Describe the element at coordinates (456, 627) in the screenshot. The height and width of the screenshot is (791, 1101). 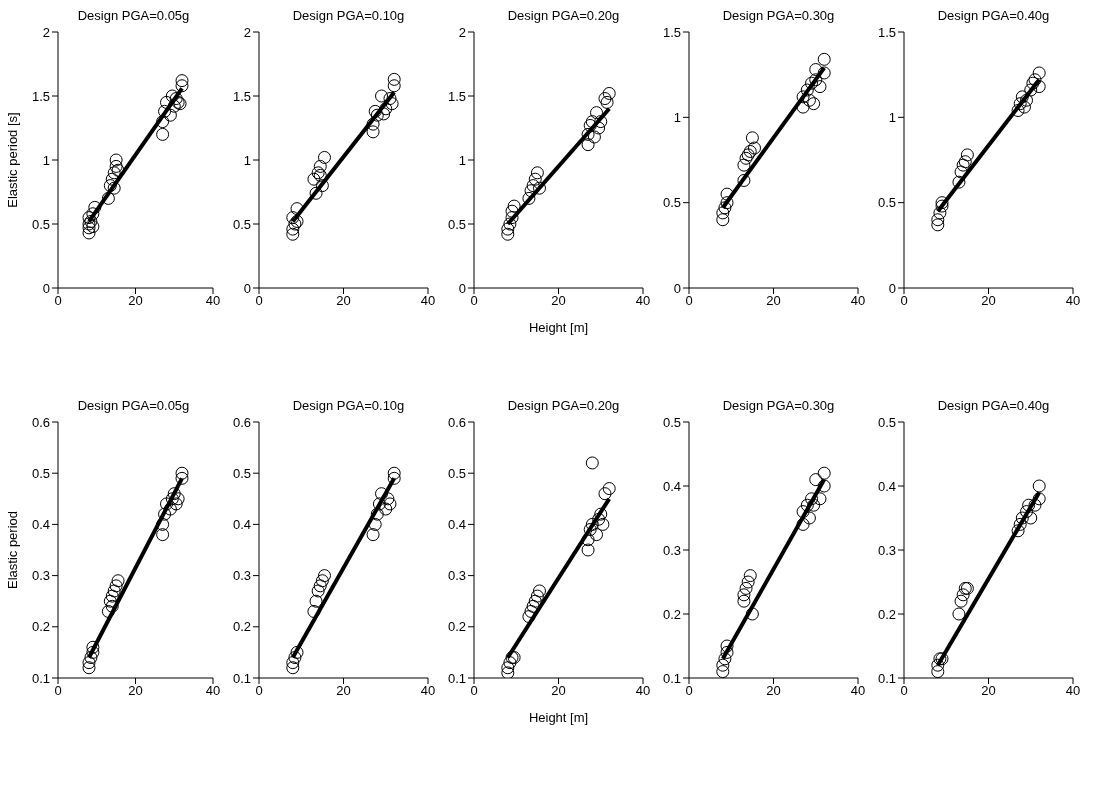
I see `y-tick-label: 0.2` at that location.